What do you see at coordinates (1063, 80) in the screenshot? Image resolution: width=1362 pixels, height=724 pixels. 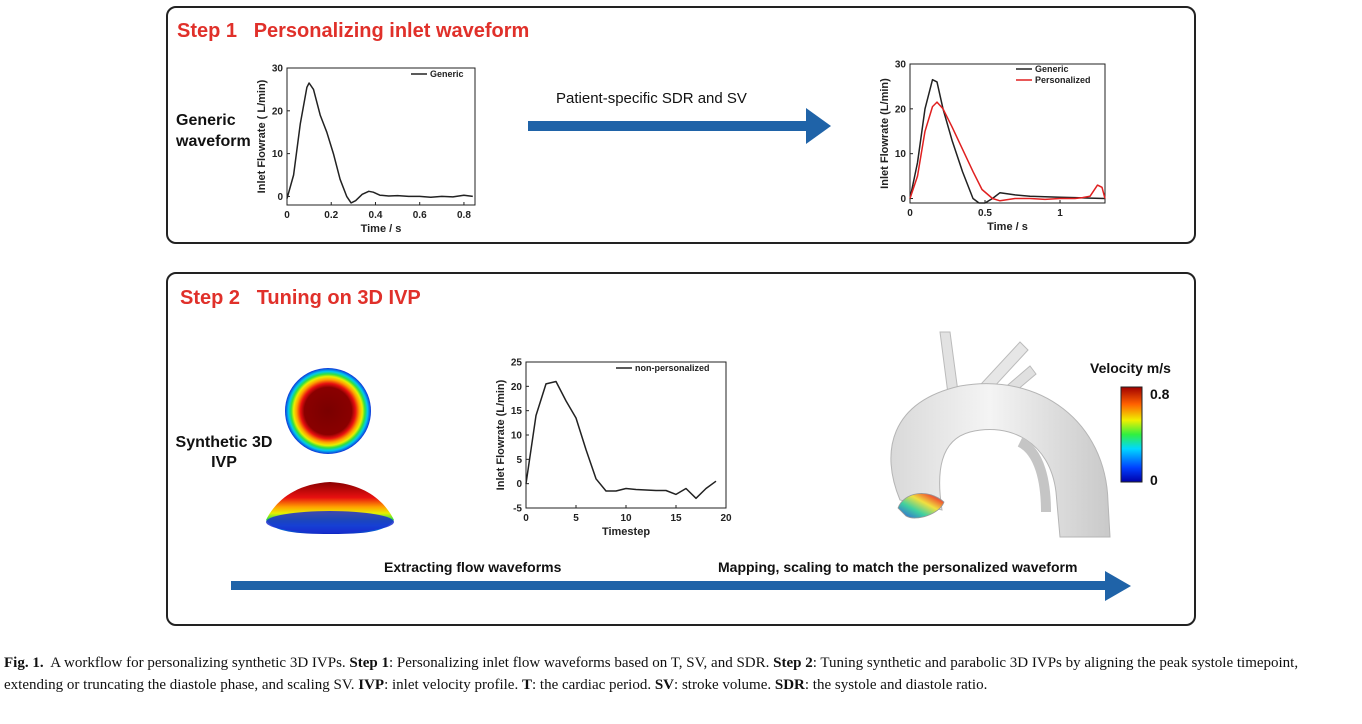 I see `legend-label: Personalized` at bounding box center [1063, 80].